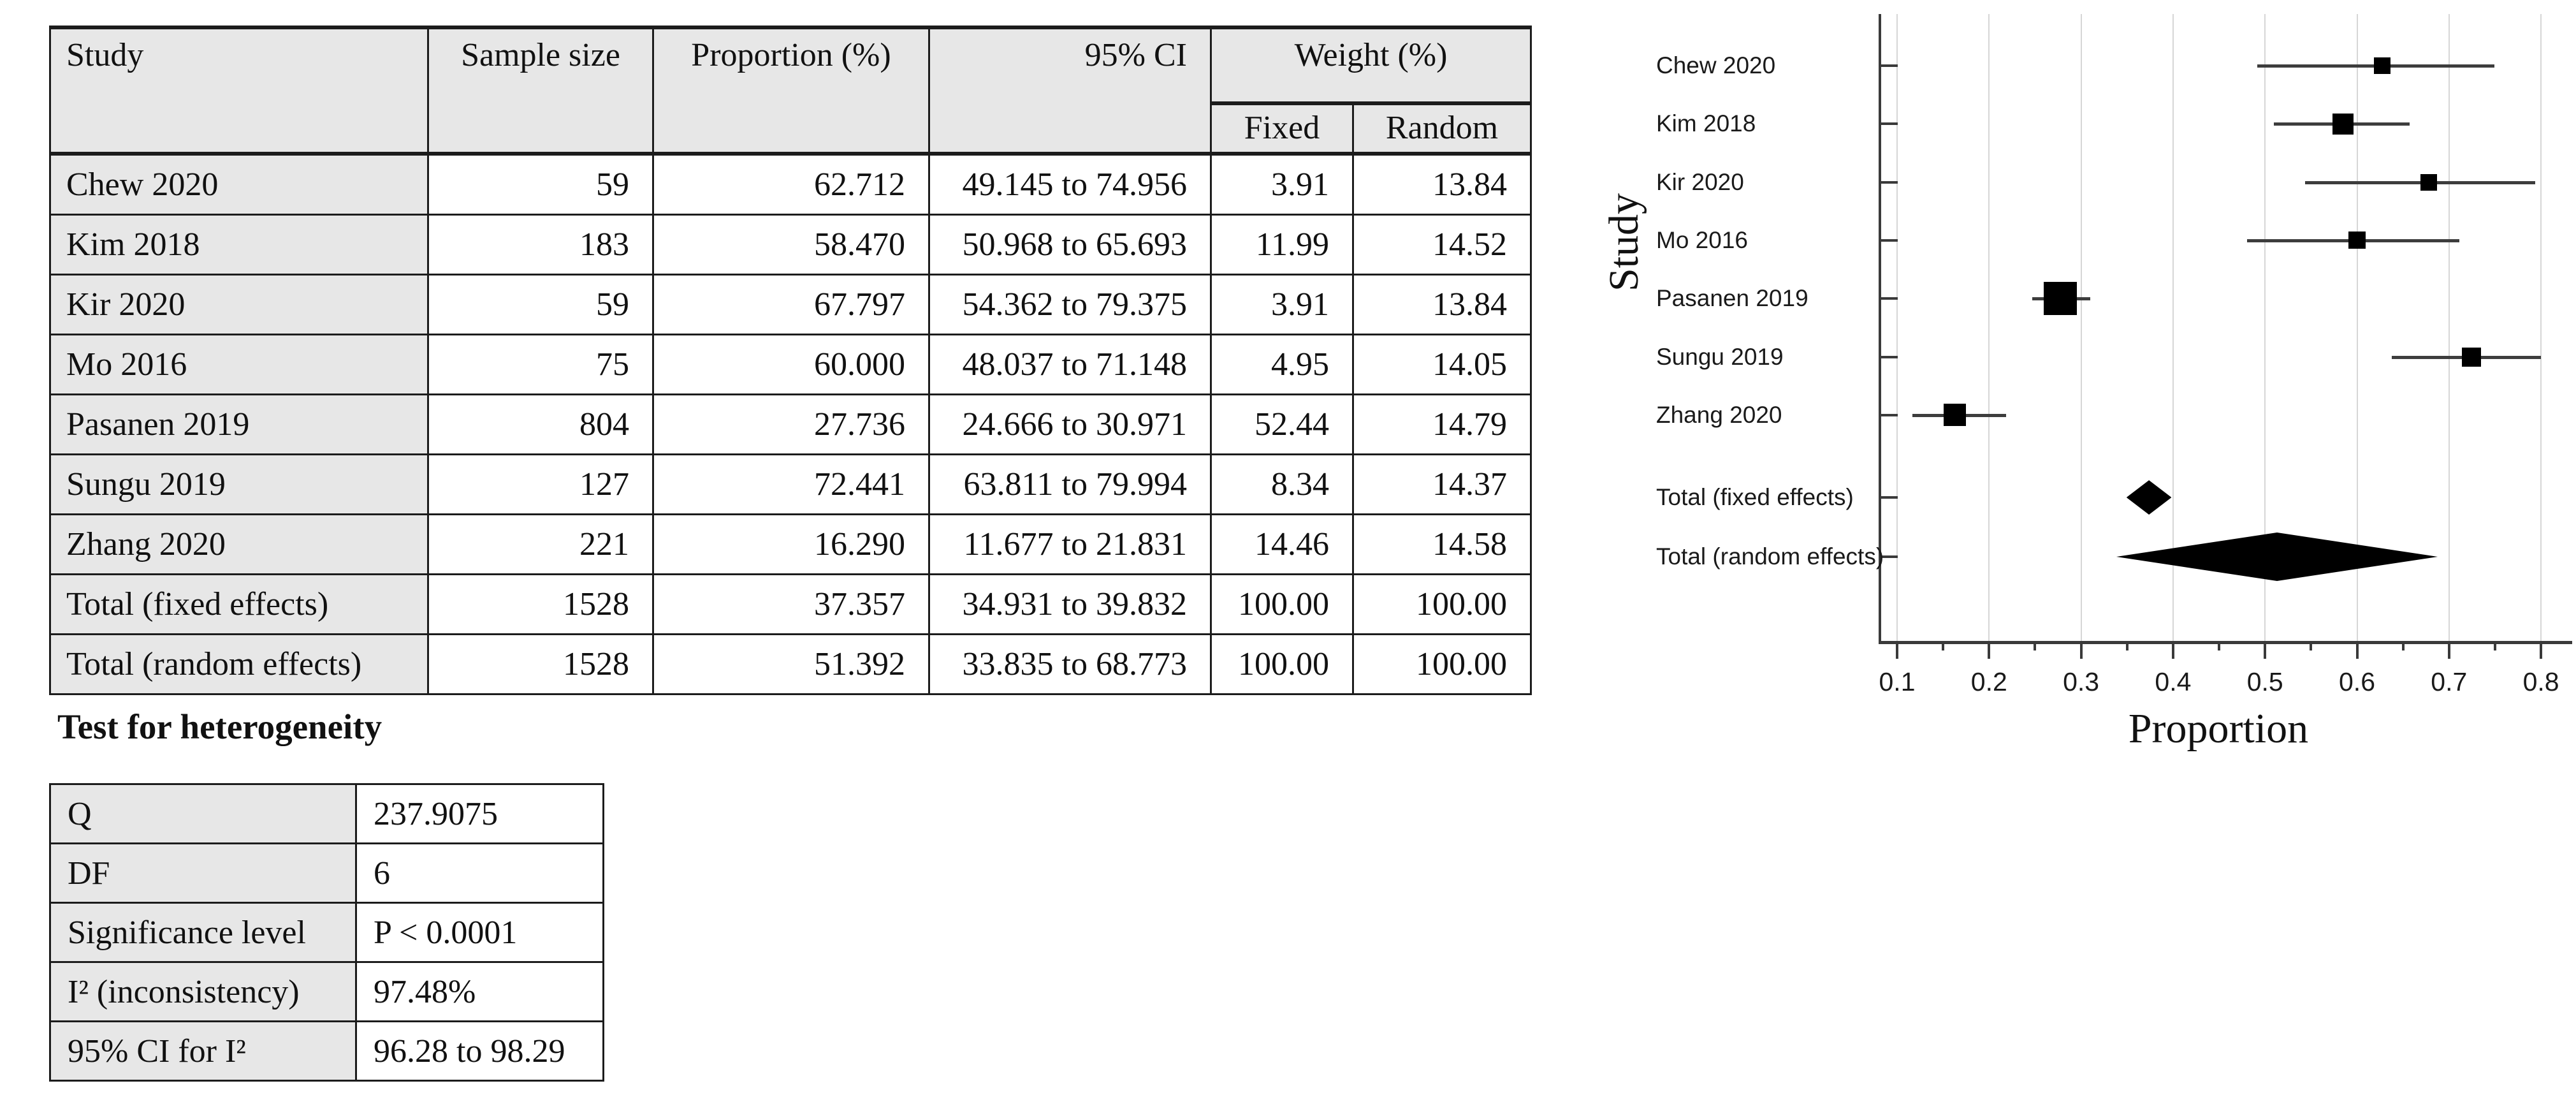 The image size is (2576, 1095). What do you see at coordinates (1897, 681) in the screenshot?
I see `x-tick-label: 0.1` at bounding box center [1897, 681].